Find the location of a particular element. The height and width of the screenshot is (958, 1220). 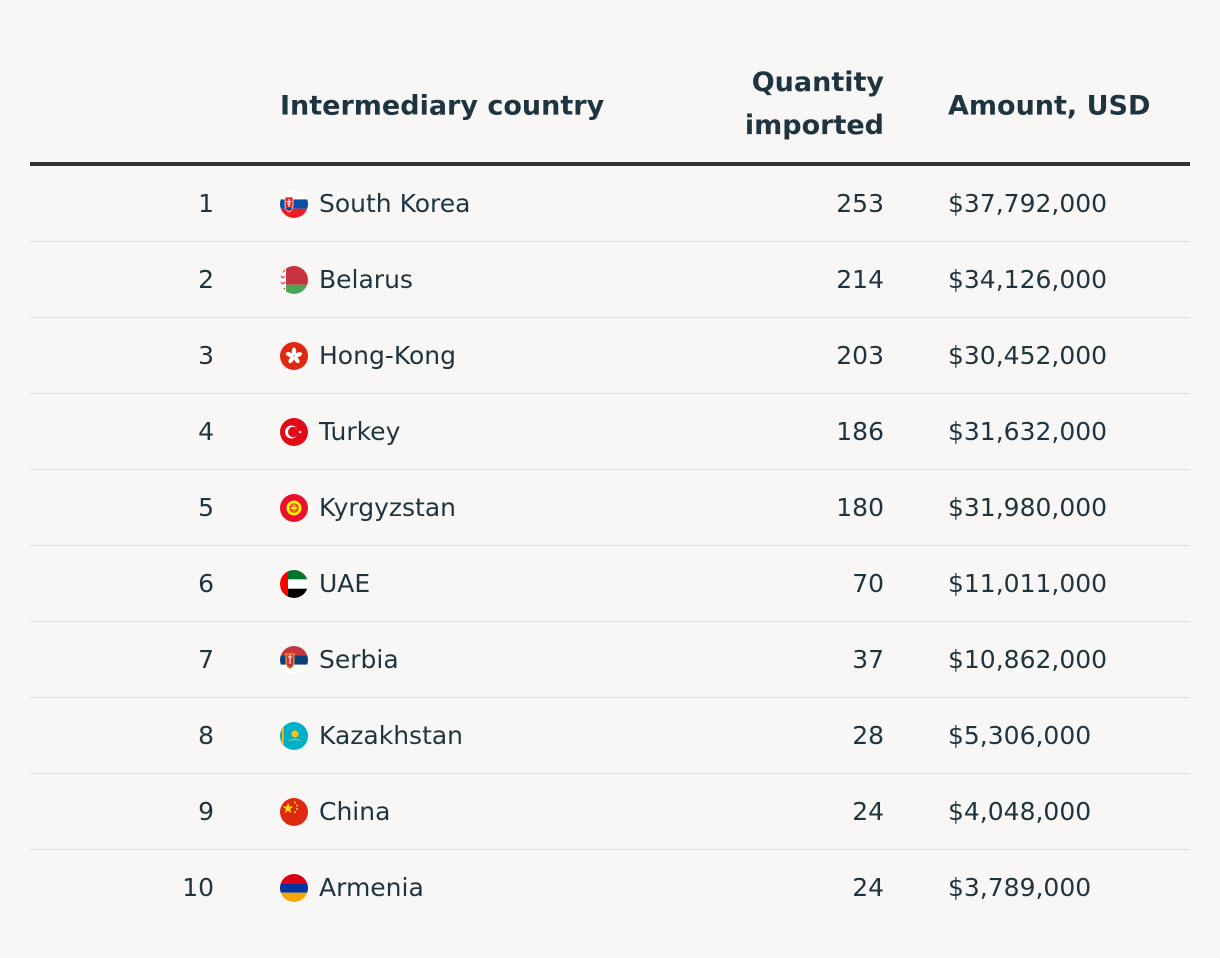

country-name: Turkey is located at coordinates (360, 431).